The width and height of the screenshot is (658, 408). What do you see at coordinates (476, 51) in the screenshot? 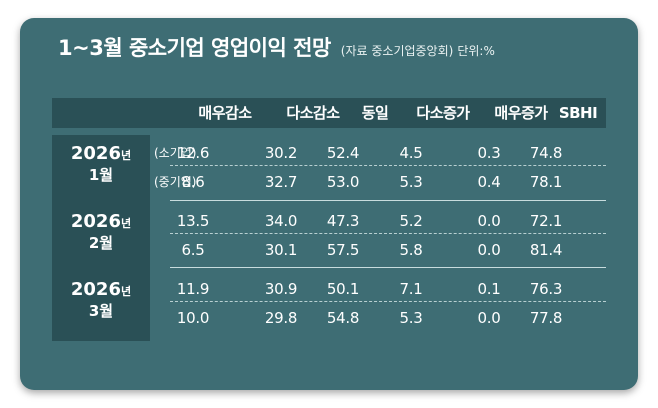
I see `unit-note: 단위:%` at bounding box center [476, 51].